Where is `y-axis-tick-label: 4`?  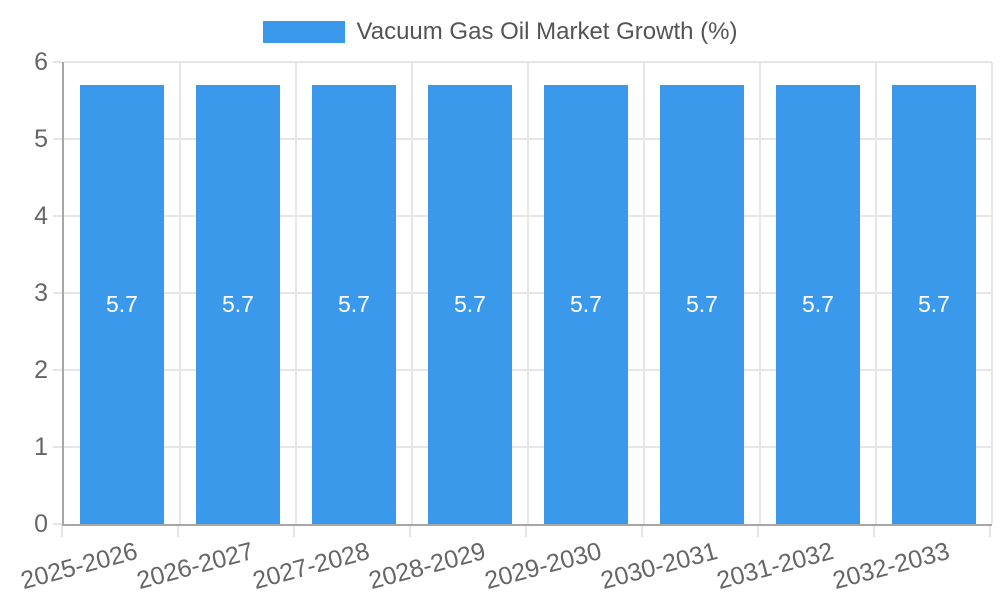
y-axis-tick-label: 4 is located at coordinates (41, 216).